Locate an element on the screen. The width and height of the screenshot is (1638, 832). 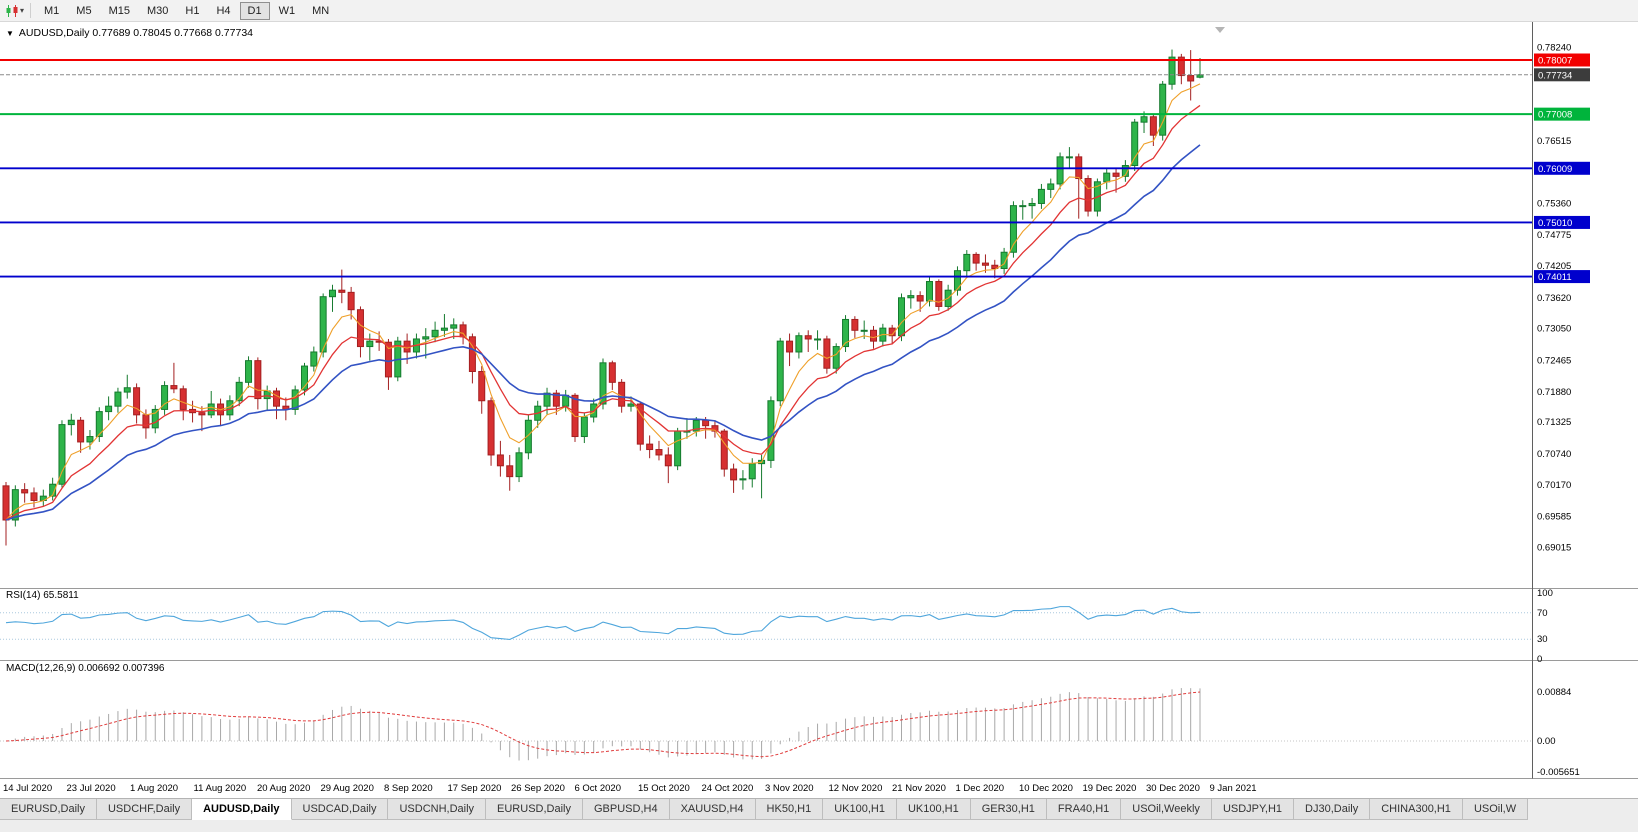
timeframe-button-m30: M30 is located at coordinates (157, 11).